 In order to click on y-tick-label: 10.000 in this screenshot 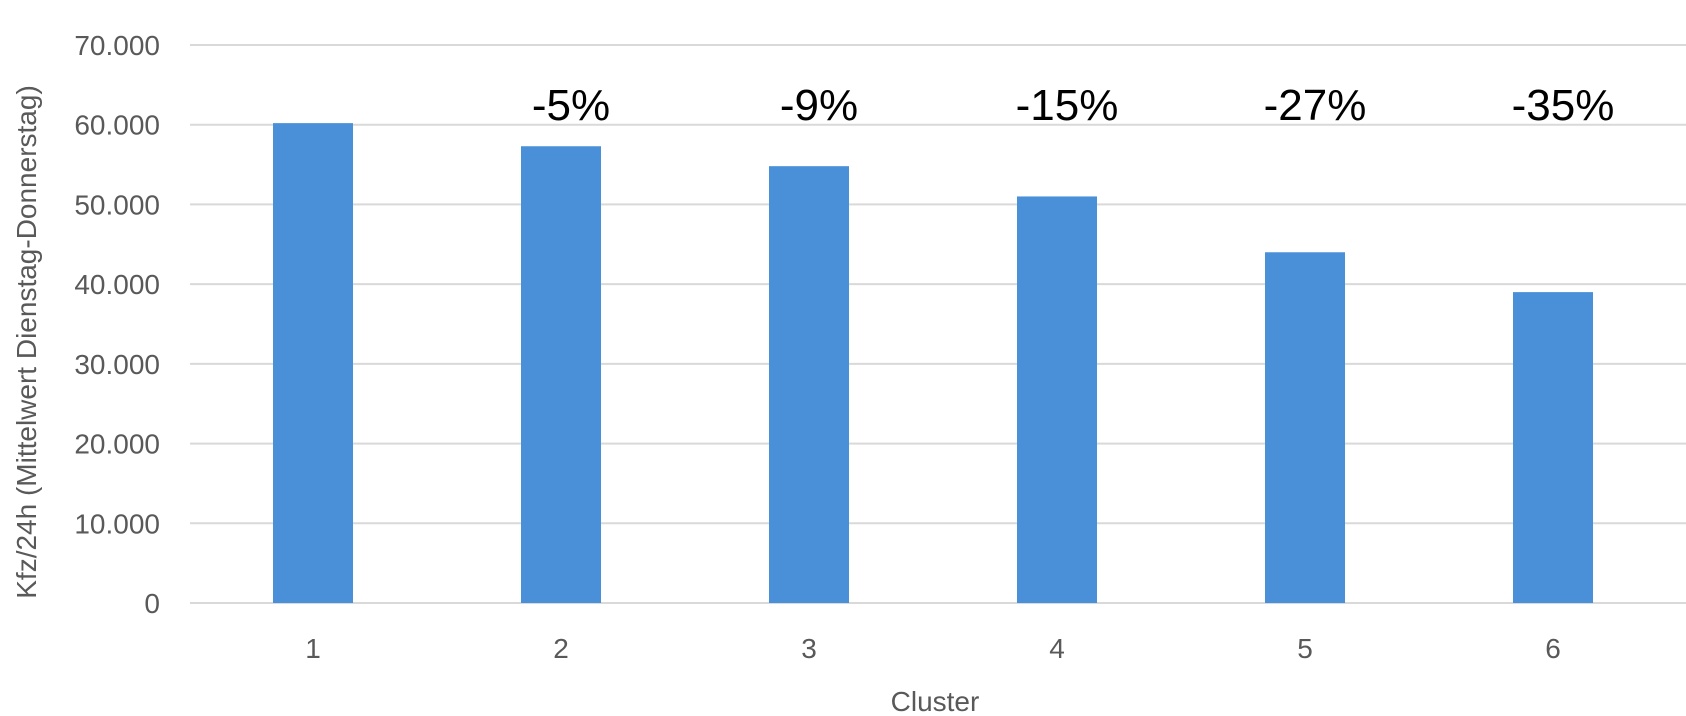, I will do `click(117, 523)`.